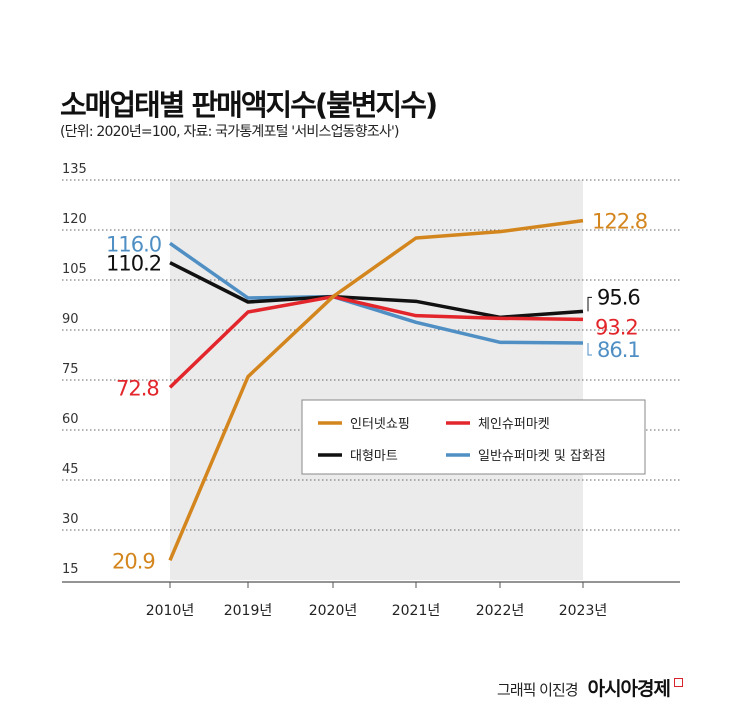  Describe the element at coordinates (542, 456) in the screenshot. I see `legend-label: 일반슈퍼마켓 및 잡화점` at that location.